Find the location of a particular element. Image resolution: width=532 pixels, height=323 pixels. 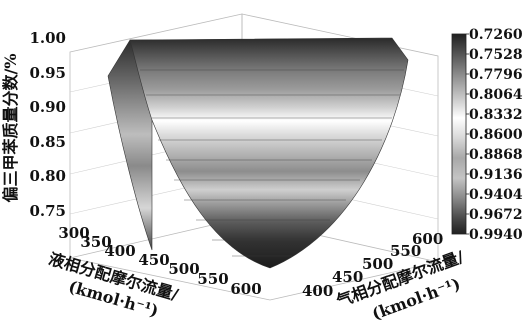

x-tick: 400 is located at coordinates (119, 251).